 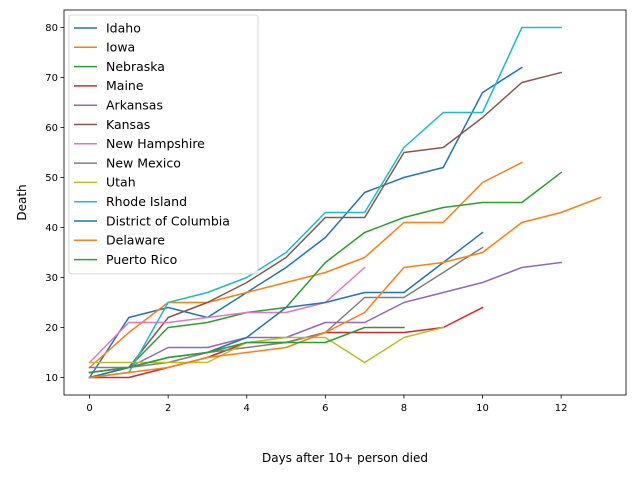 What do you see at coordinates (54, 203) in the screenshot?
I see `y-axis: 10 20 30 40 50 60 70 80` at bounding box center [54, 203].